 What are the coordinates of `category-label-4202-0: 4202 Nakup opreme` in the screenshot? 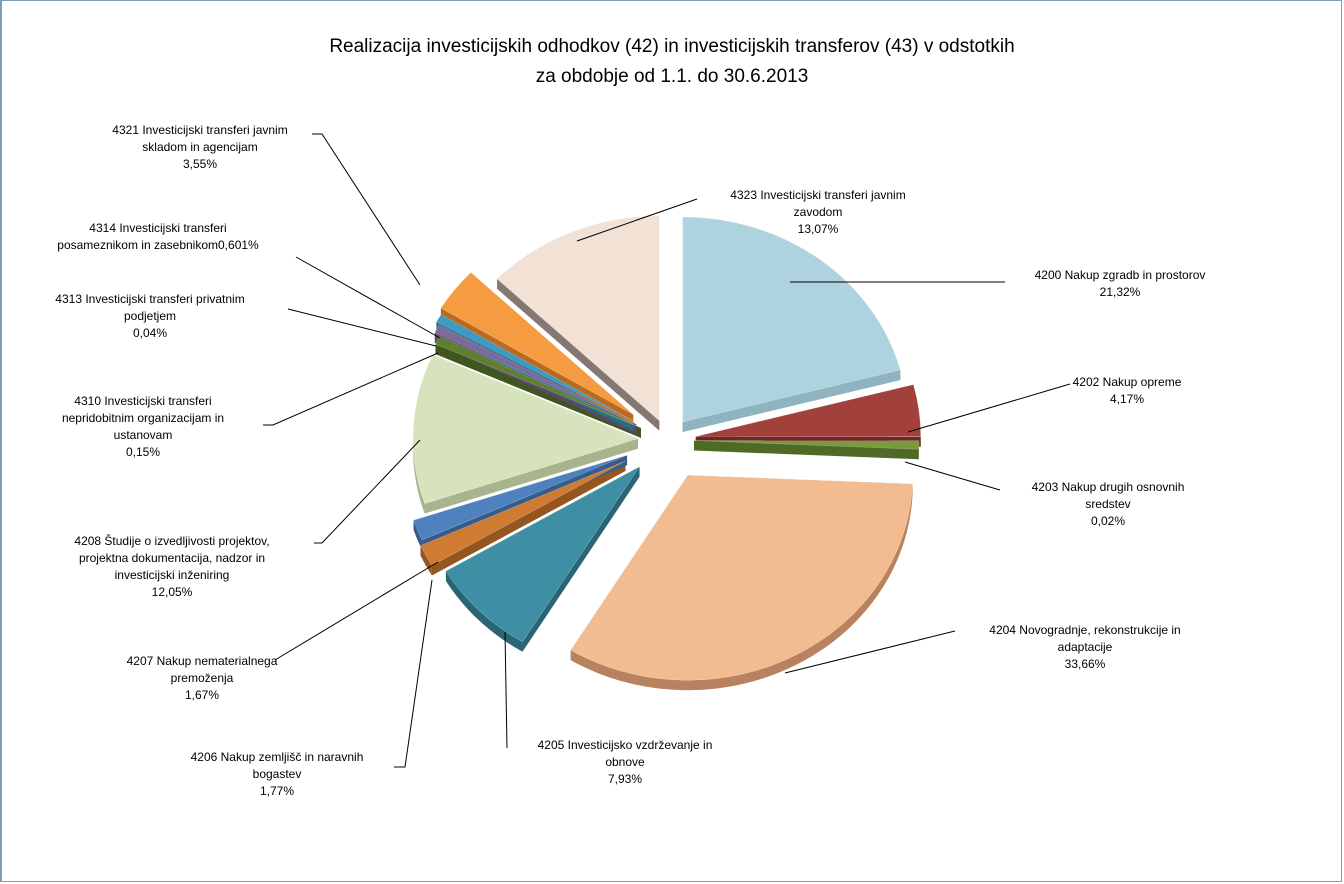 It's located at (1127, 382).